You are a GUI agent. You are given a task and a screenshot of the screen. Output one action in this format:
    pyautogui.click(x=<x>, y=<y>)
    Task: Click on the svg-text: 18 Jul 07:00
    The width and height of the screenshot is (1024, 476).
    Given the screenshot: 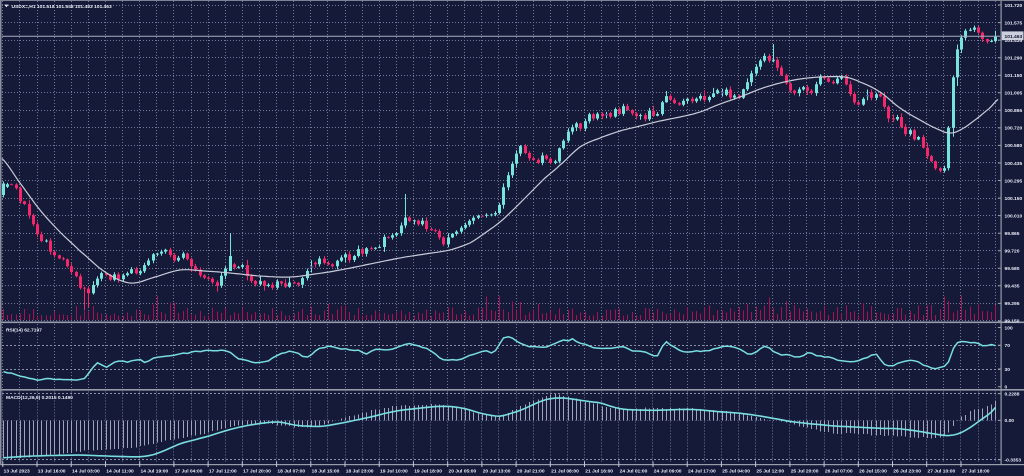 What is the action you would take?
    pyautogui.click(x=291, y=471)
    